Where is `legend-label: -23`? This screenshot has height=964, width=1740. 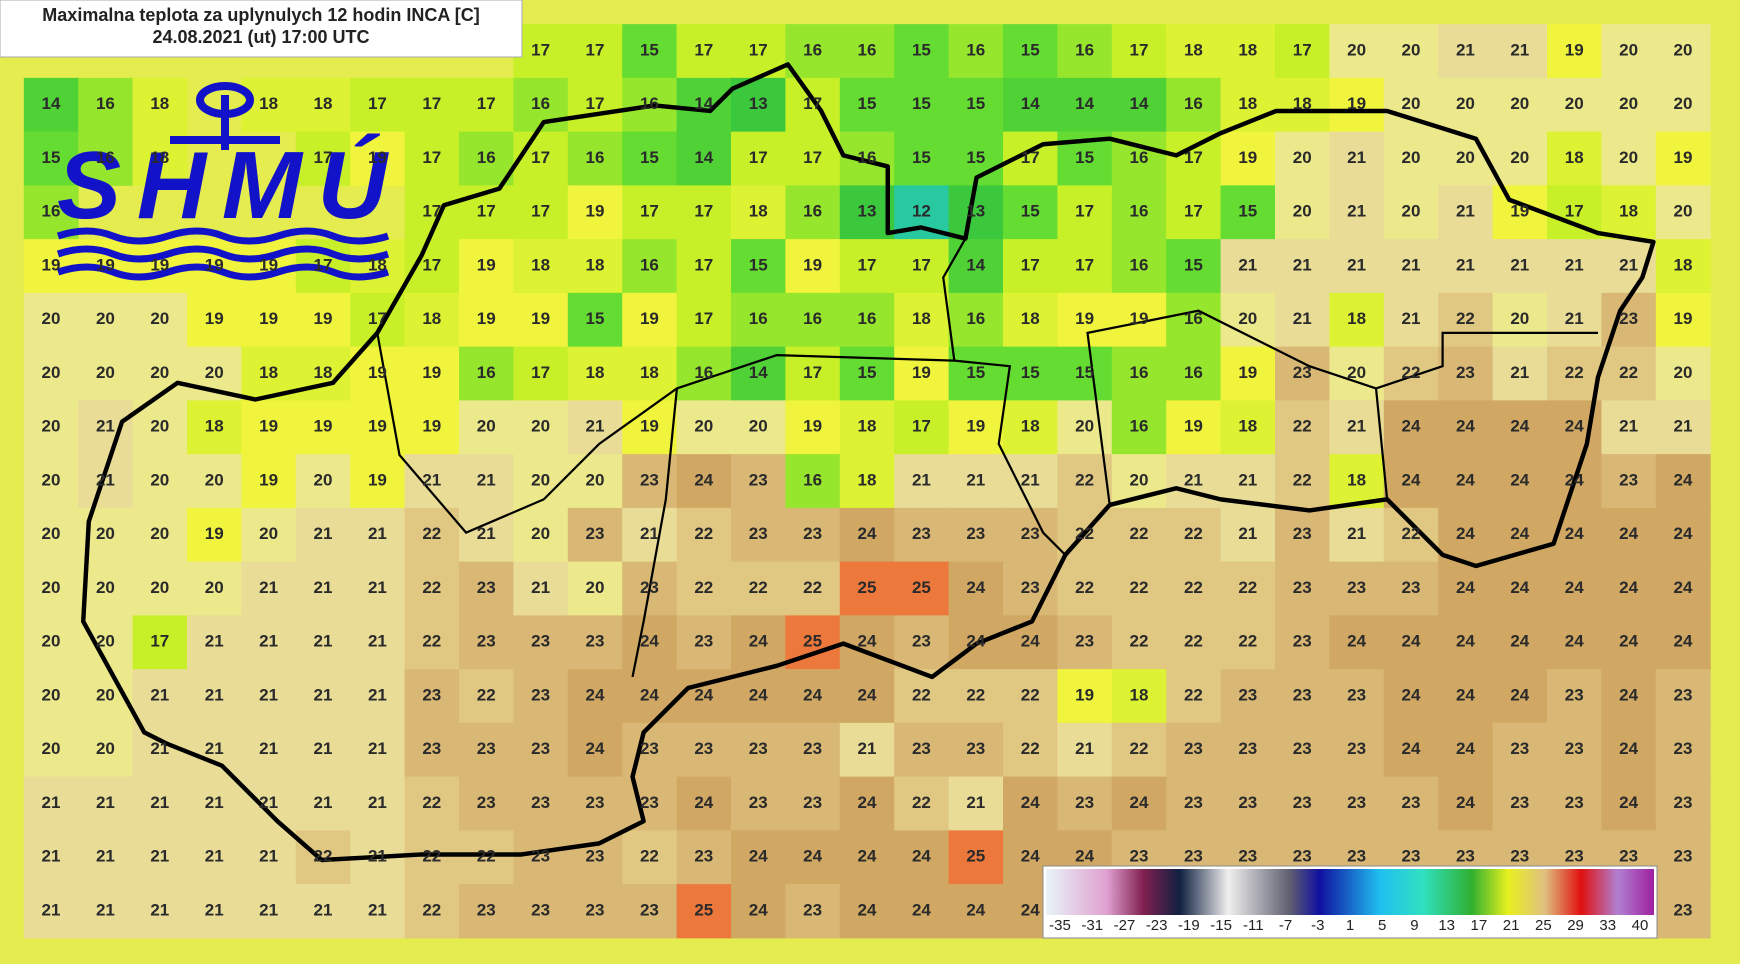 legend-label: -23 is located at coordinates (1157, 925).